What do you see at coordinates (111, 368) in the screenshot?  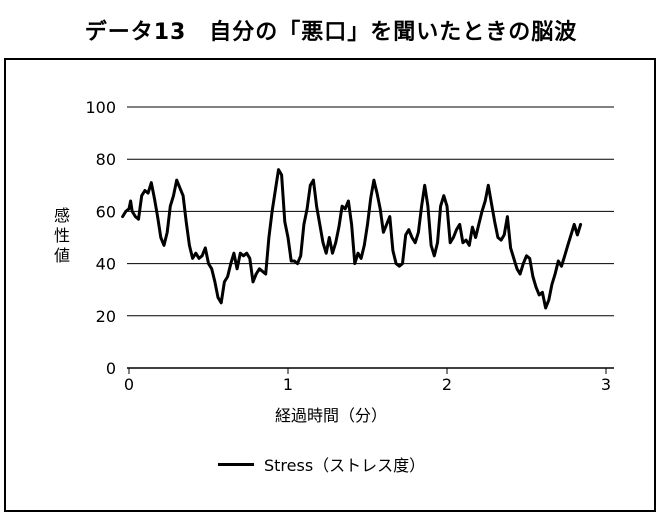 I see `y-tick-label: 0` at bounding box center [111, 368].